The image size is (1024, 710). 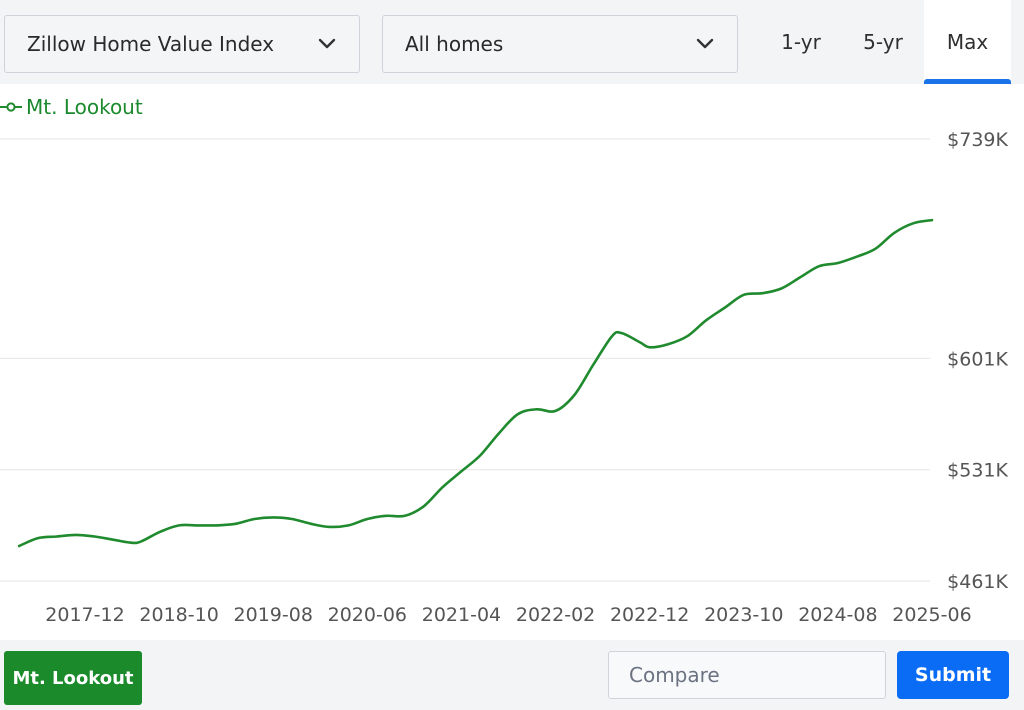 I want to click on tab-max-label: Max, so click(x=967, y=42).